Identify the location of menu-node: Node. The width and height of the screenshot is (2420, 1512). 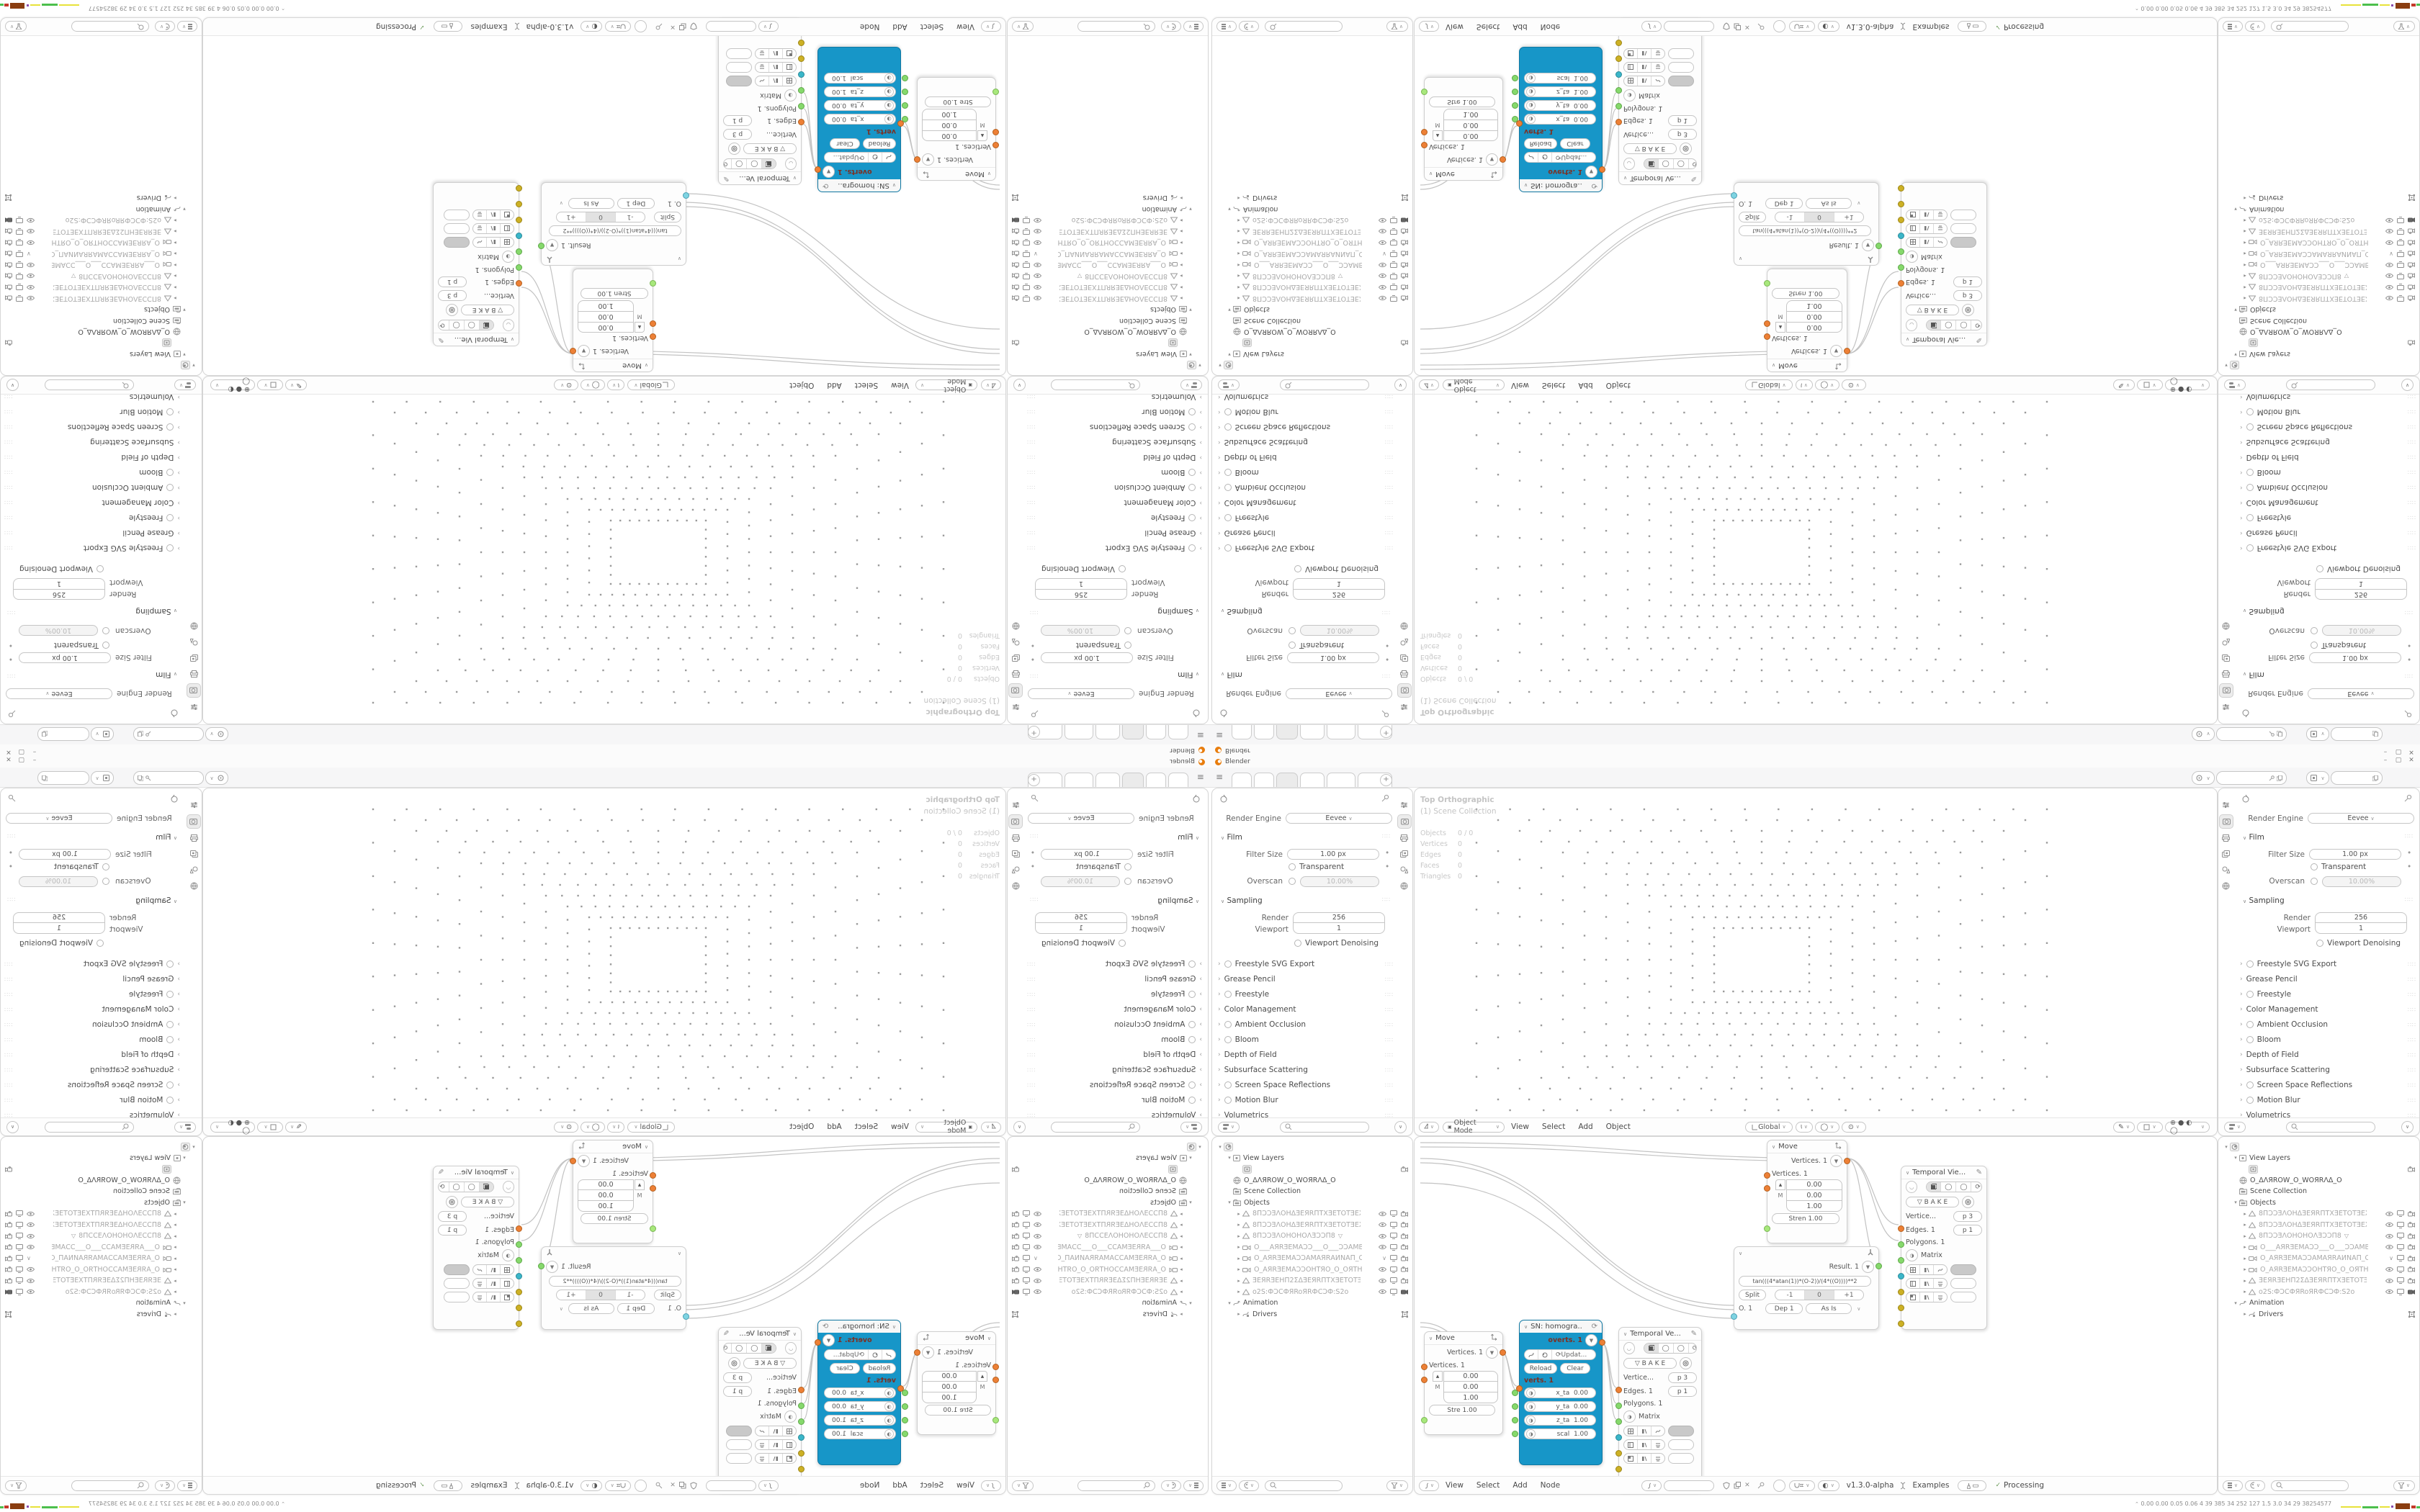
(869, 26).